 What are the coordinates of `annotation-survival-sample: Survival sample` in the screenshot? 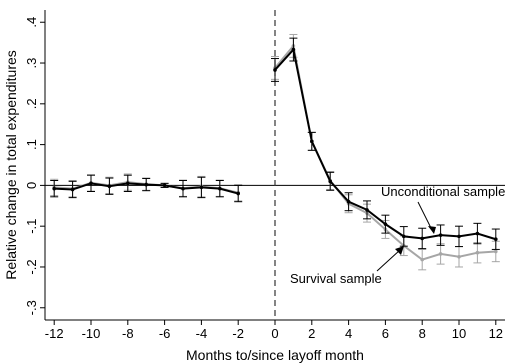 It's located at (336, 278).